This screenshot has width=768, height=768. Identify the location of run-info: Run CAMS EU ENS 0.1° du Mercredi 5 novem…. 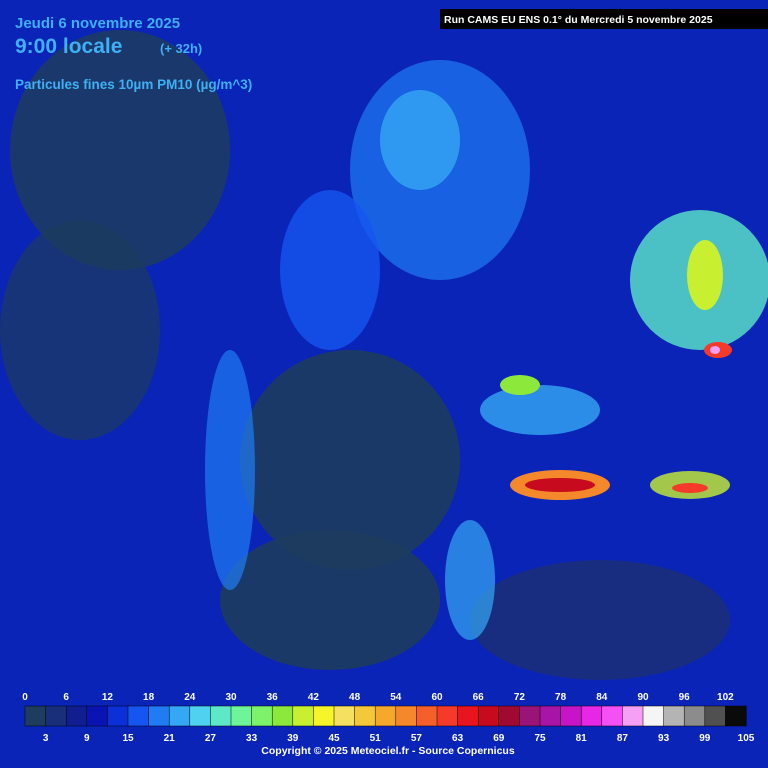
(578, 20).